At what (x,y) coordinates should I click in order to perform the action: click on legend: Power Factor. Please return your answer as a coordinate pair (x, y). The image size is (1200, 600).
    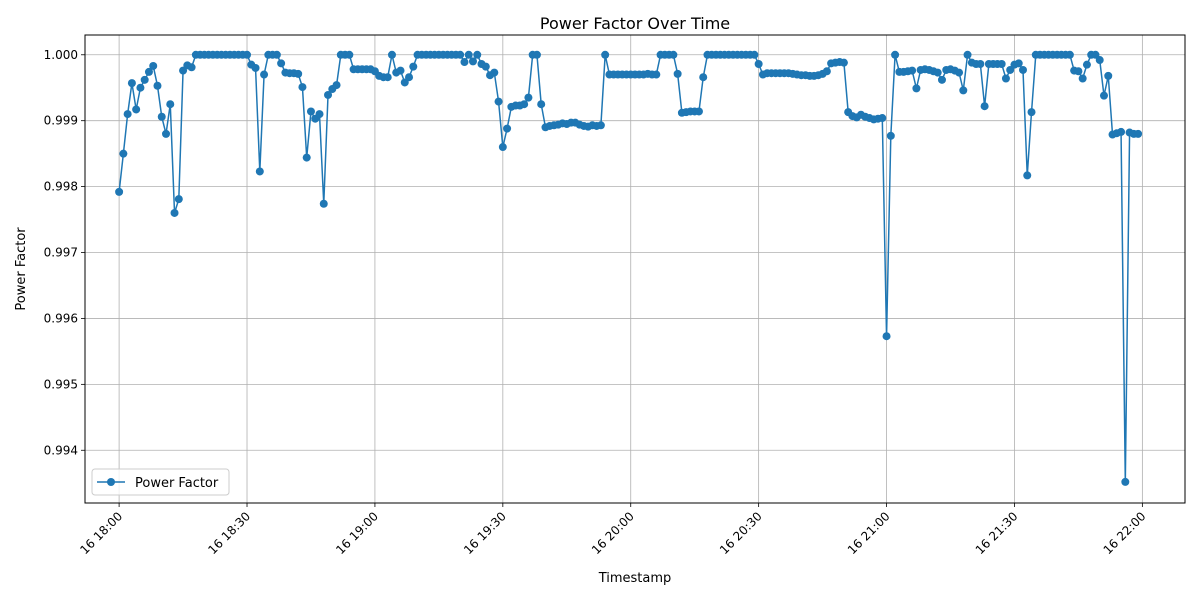
    Looking at the image, I should click on (160, 482).